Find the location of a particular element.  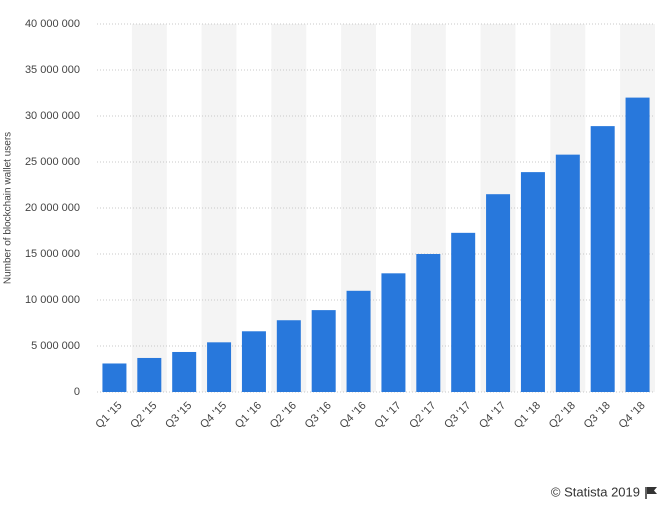

footer: © Statista 2019 is located at coordinates (595, 491).